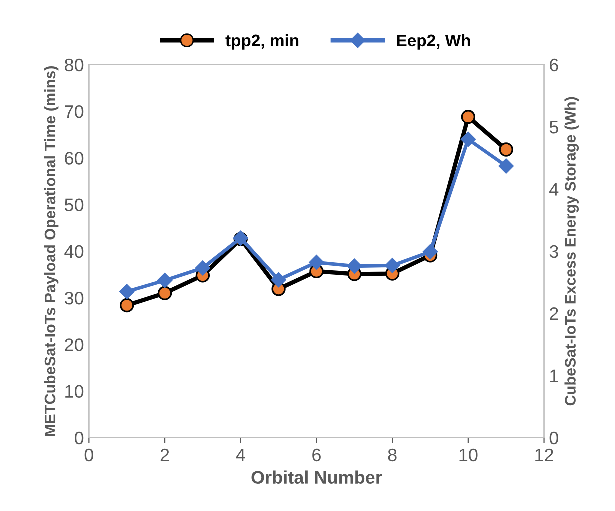 The image size is (615, 511). What do you see at coordinates (316, 455) in the screenshot?
I see `x-tick-label: 6` at bounding box center [316, 455].